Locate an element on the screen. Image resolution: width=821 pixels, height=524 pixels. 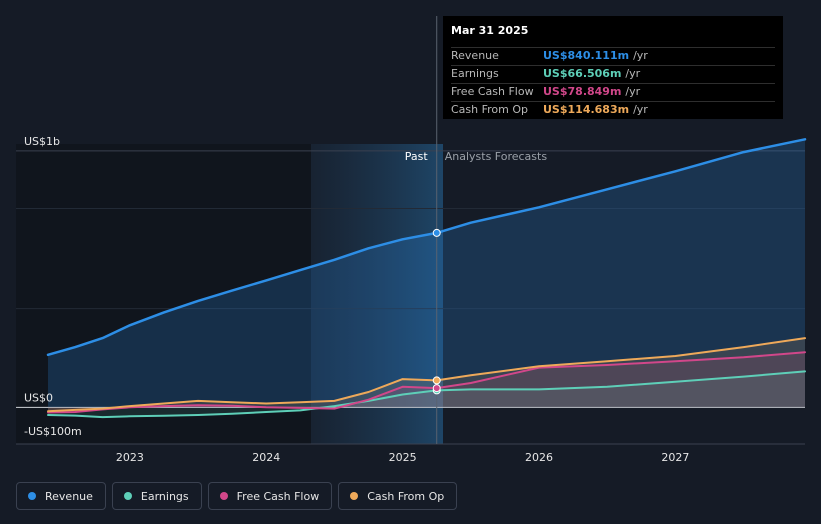
cash-from-op-marker is located at coordinates (436, 380).